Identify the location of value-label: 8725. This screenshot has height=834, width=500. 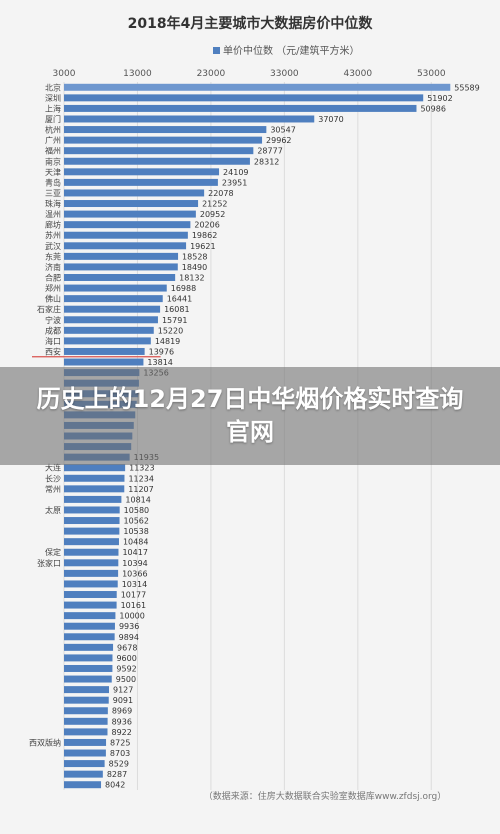
(120, 742).